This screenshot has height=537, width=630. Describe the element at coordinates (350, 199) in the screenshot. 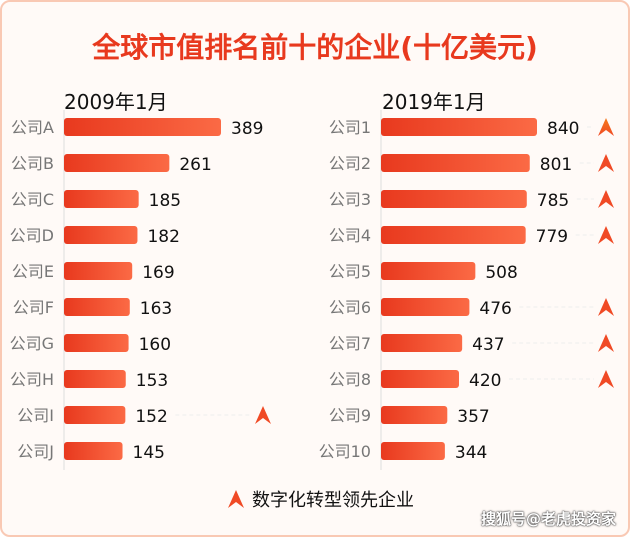

I see `category-label: 公司3` at that location.